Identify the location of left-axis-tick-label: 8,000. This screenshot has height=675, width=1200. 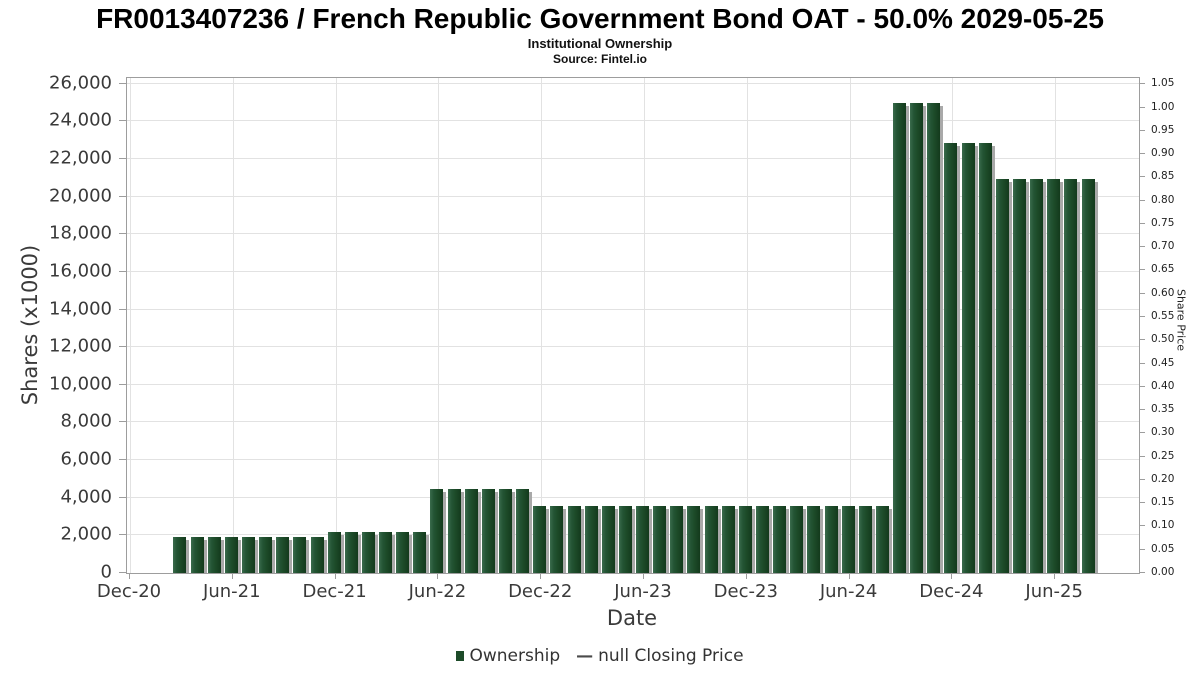
(86, 421).